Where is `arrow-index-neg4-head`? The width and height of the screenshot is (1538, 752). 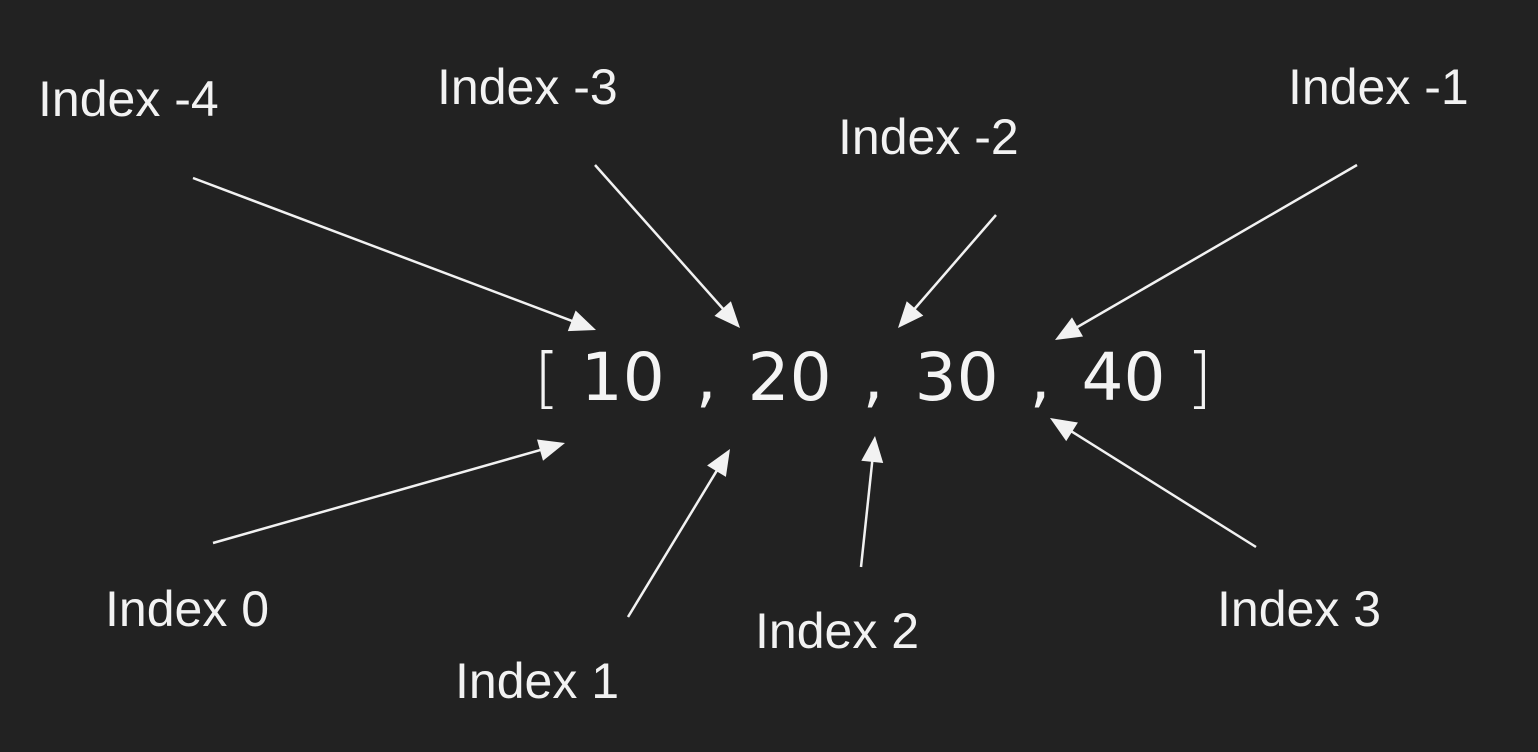 arrow-index-neg4-head is located at coordinates (581, 321).